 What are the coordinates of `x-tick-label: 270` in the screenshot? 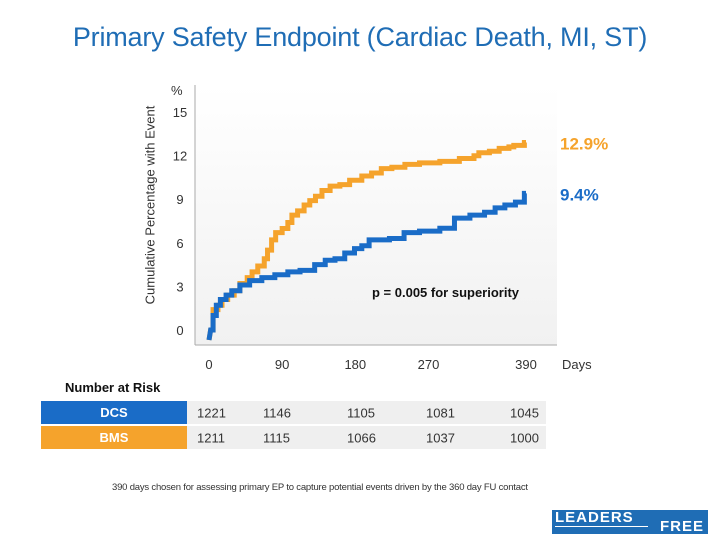 It's located at (429, 364).